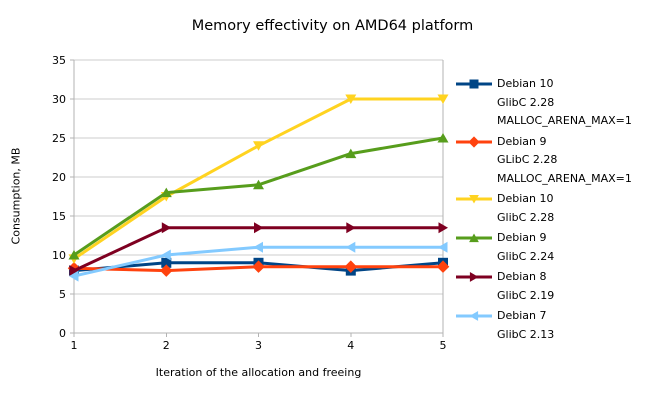 The image size is (665, 405). I want to click on x-axis-title: Iteration of the allocation and freeing, so click(258, 372).